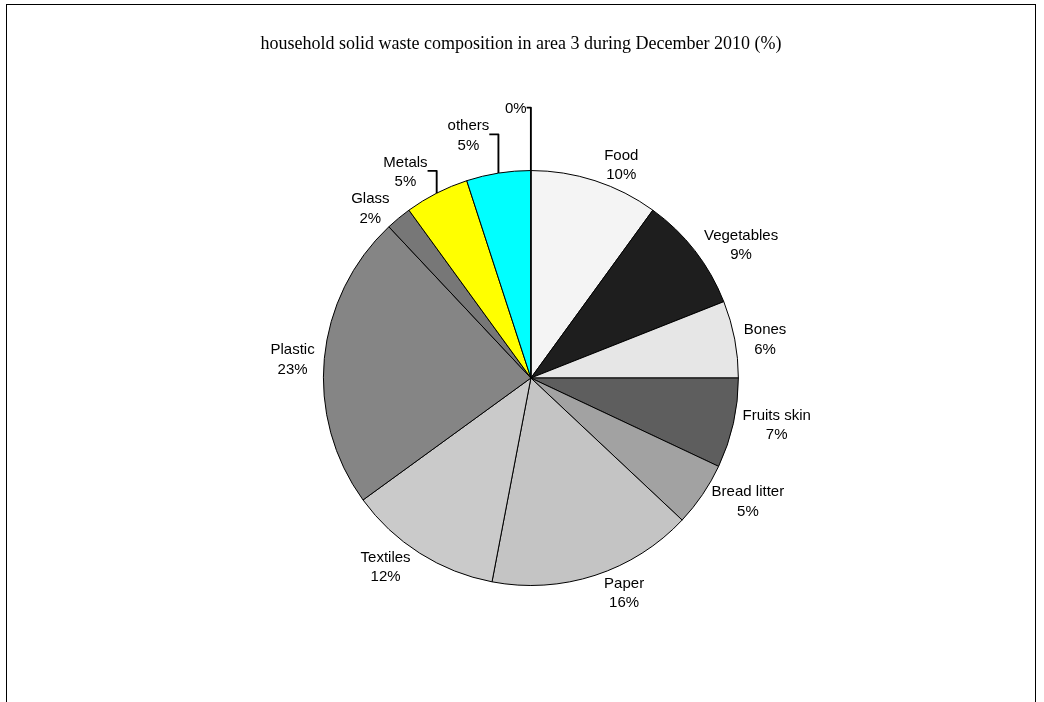 This screenshot has height=702, width=1044. I want to click on slice-label: Bread litter, so click(748, 491).